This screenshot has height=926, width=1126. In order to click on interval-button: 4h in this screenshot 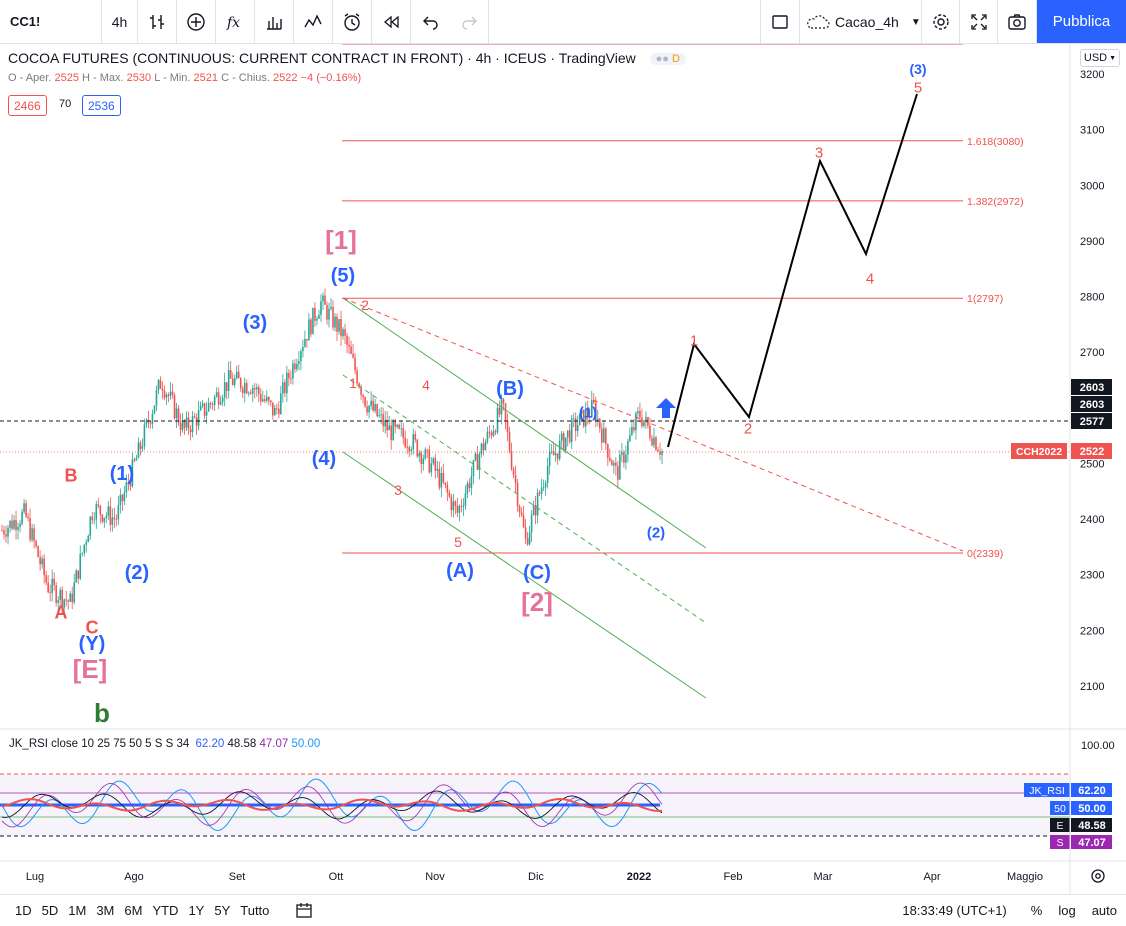, I will do `click(120, 22)`.